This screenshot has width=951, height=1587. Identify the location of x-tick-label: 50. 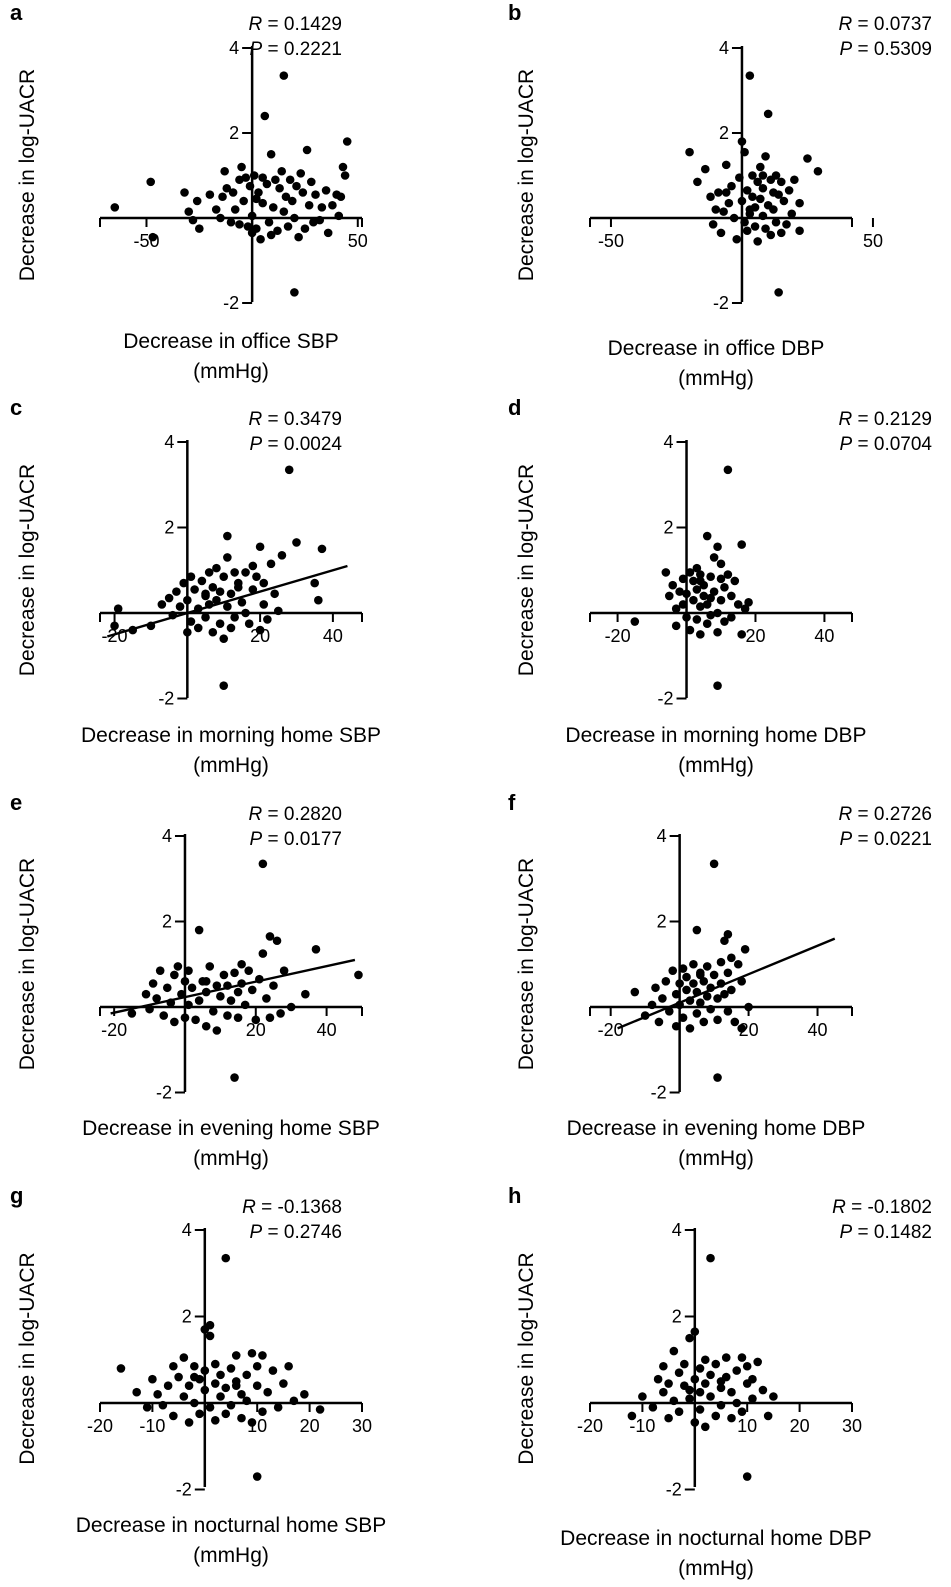
(358, 241).